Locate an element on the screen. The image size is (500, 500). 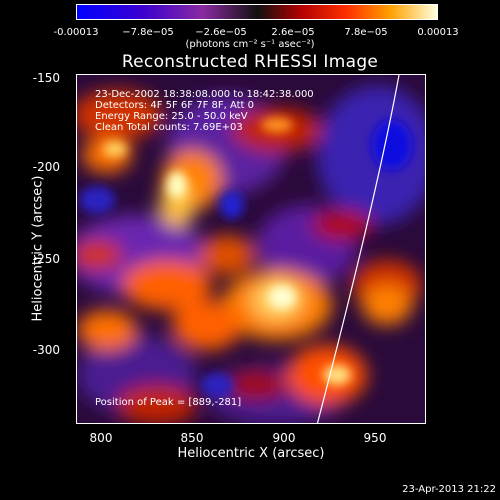
colorbar-tick: 2.6e−05 is located at coordinates (293, 32).